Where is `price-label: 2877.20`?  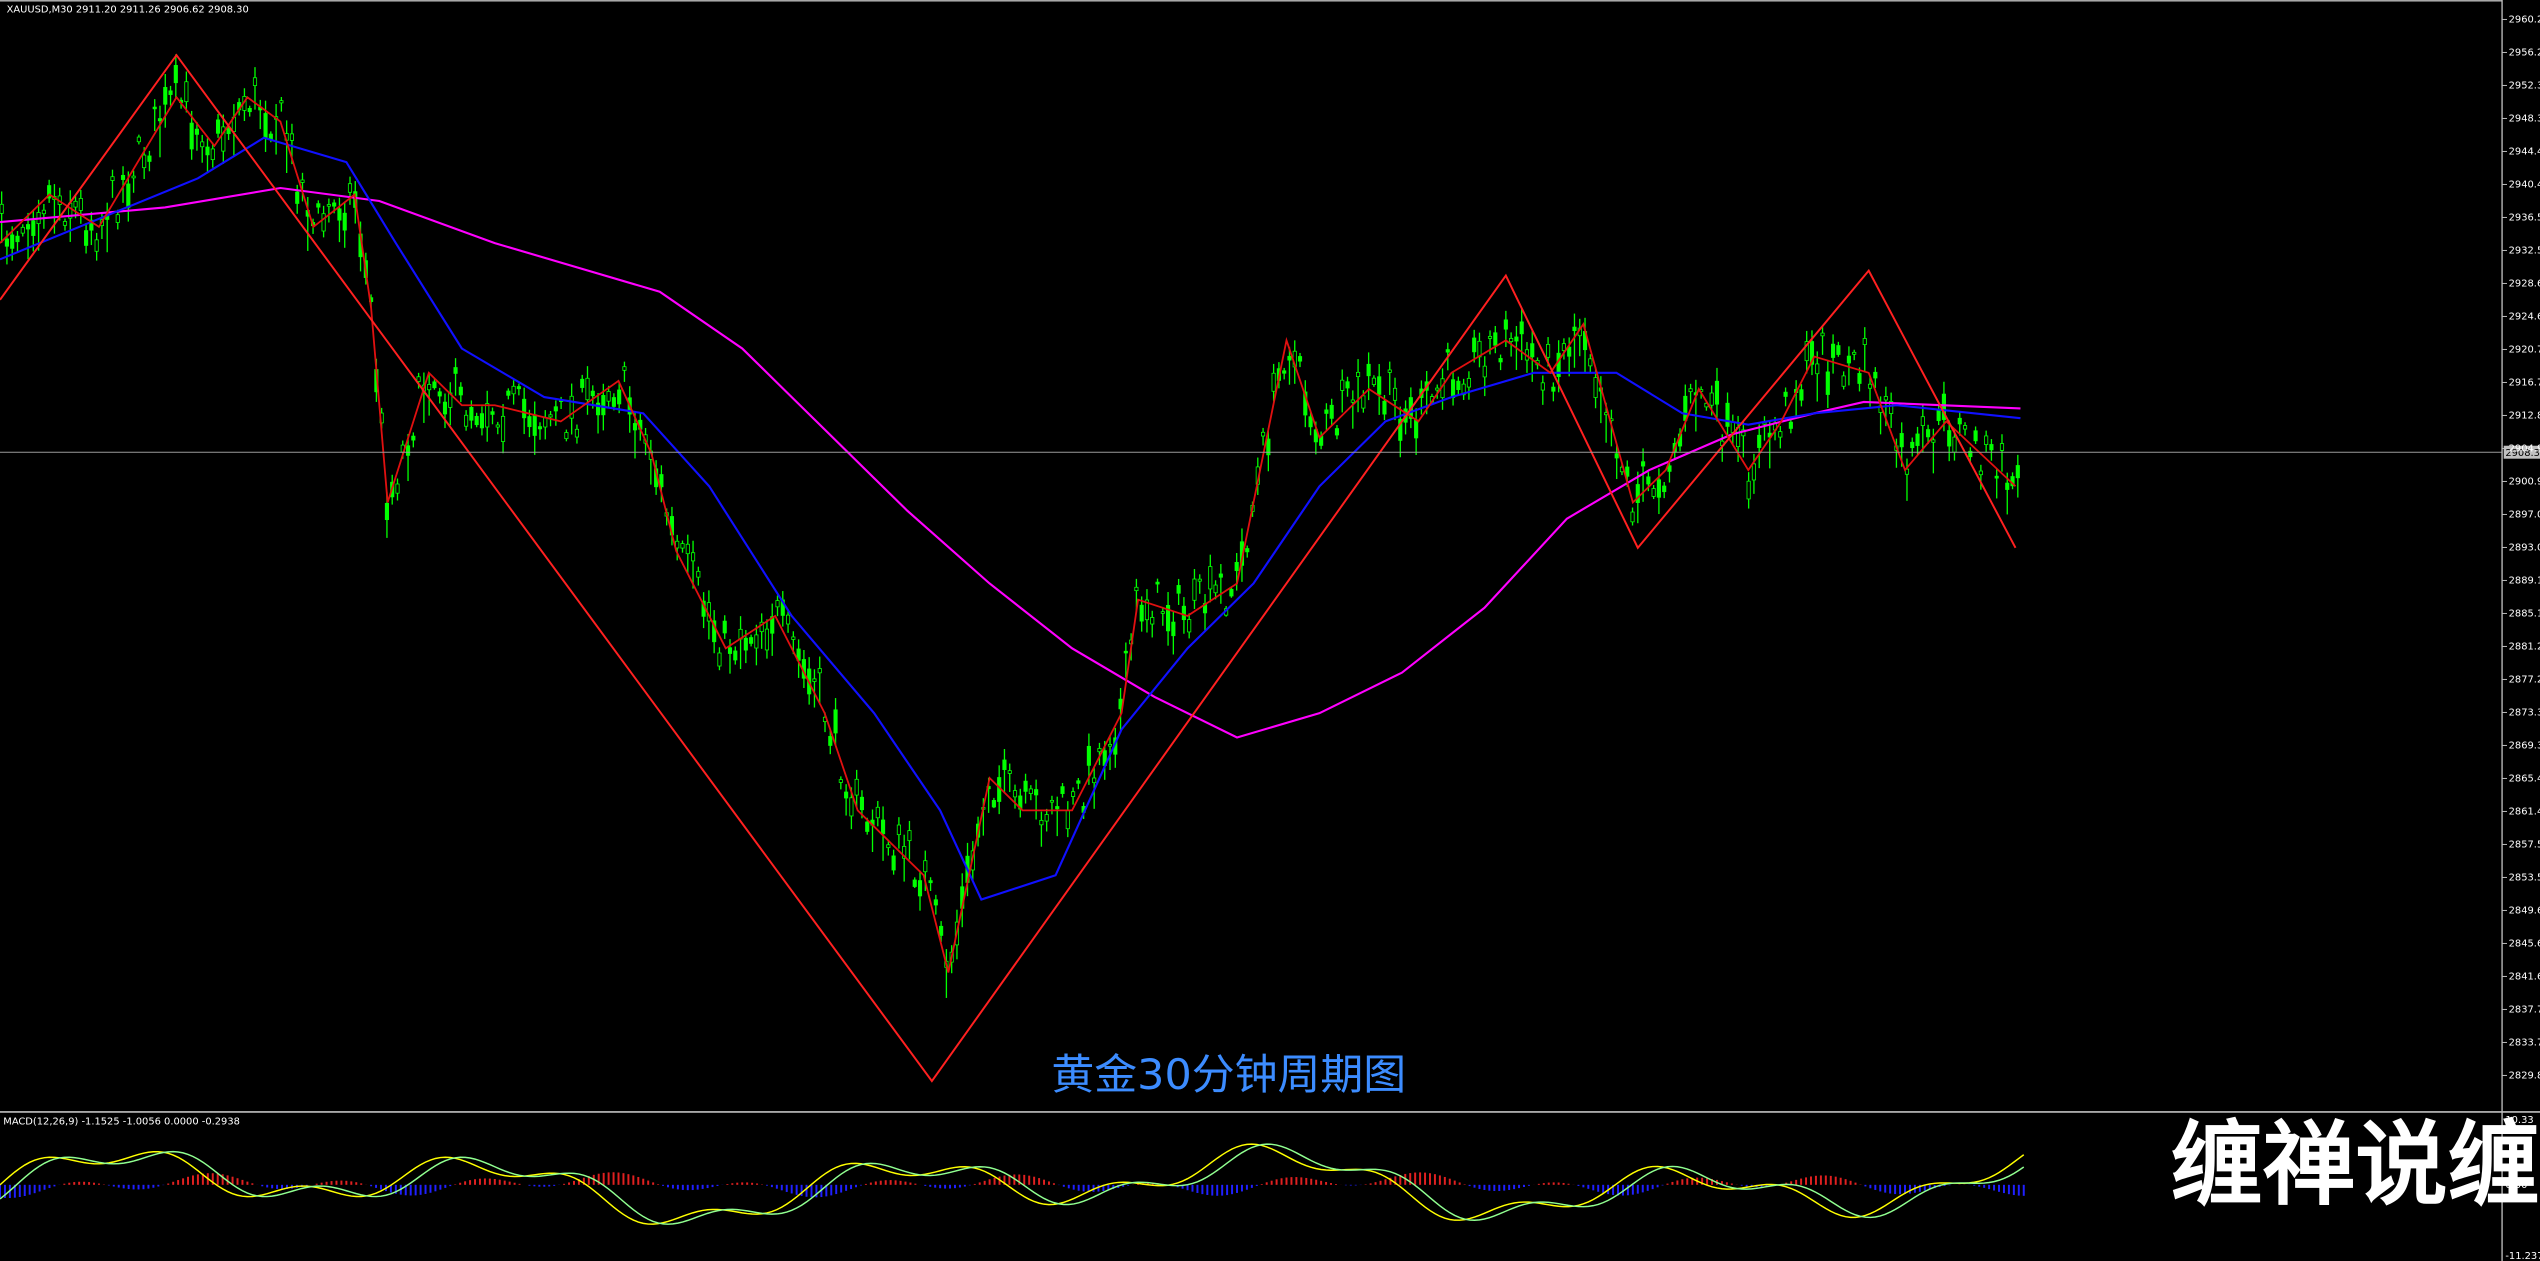
price-label: 2877.20 is located at coordinates (2524, 679).